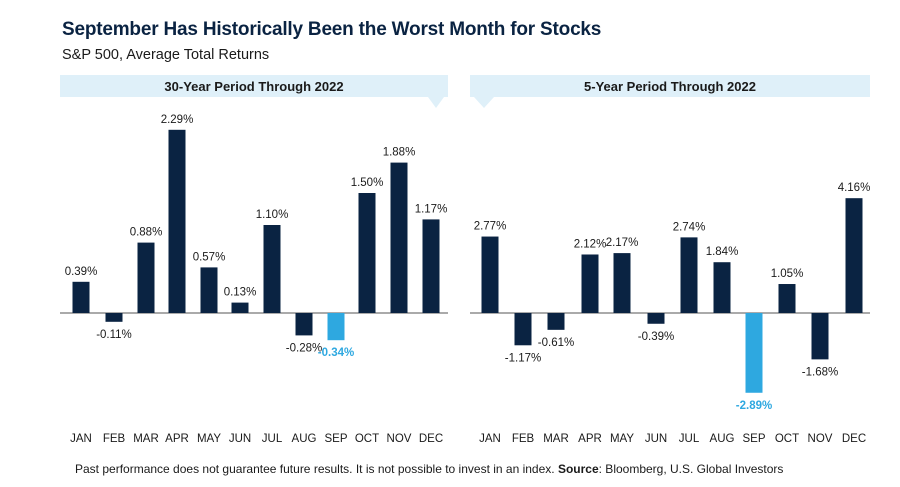  I want to click on value-label-30yr-may: 0.57%, so click(209, 257).